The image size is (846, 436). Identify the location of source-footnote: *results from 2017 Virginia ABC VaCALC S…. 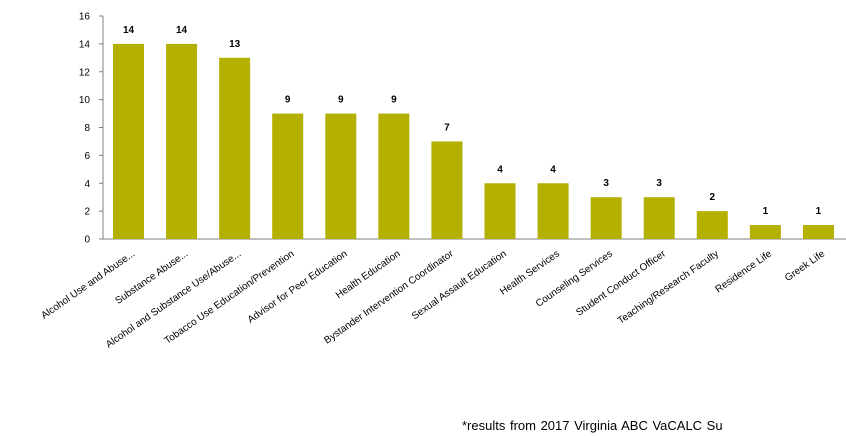
(592, 425).